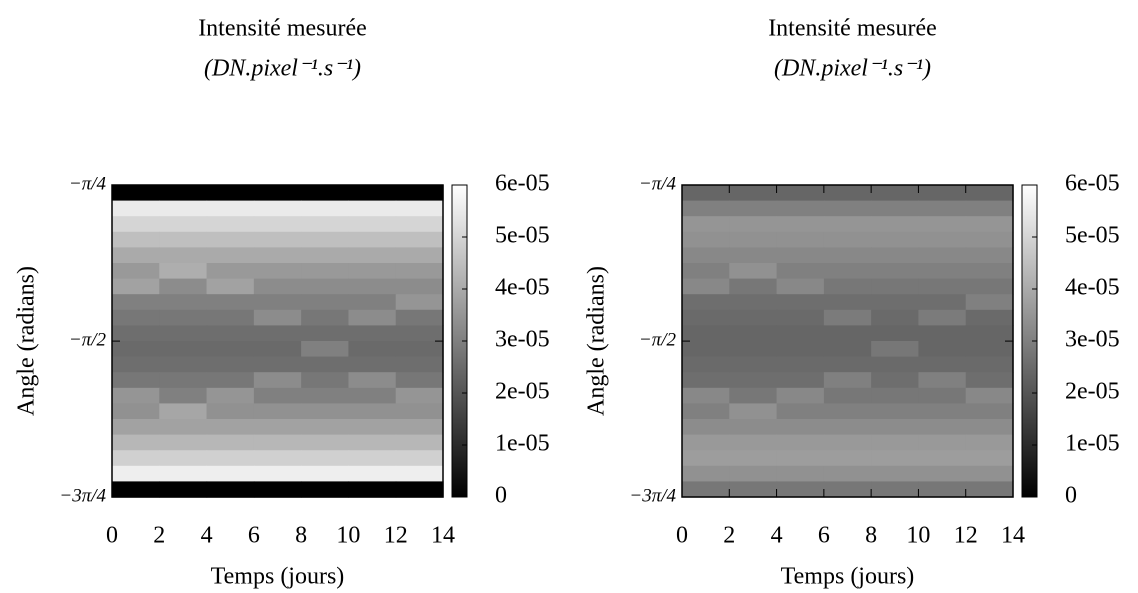 This screenshot has height=593, width=1138. What do you see at coordinates (522, 444) in the screenshot?
I see `colorbar-tick-label: 1e-05` at bounding box center [522, 444].